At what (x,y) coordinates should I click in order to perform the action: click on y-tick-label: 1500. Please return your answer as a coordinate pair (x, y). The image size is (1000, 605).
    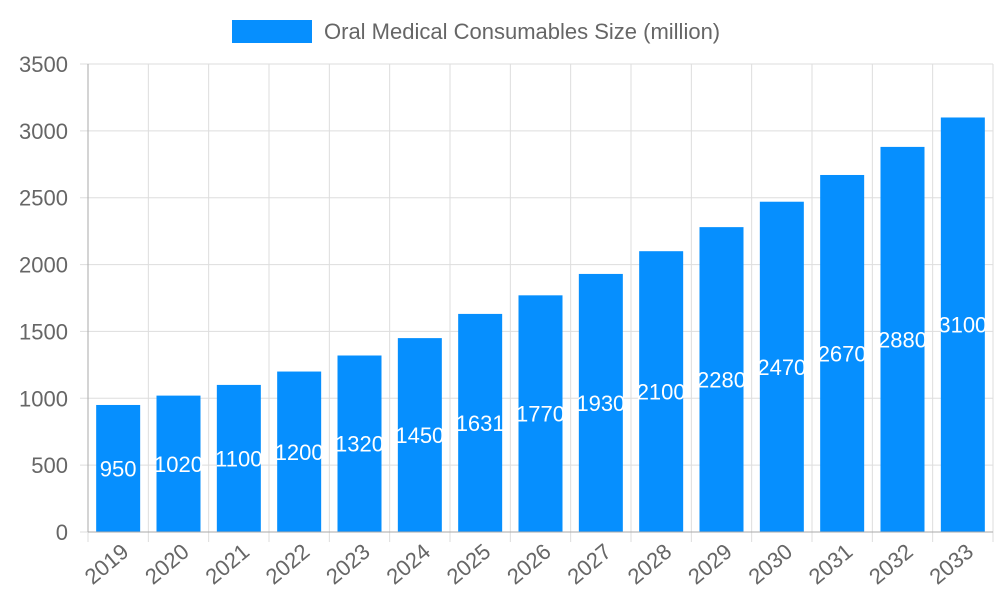
    Looking at the image, I should click on (43, 331).